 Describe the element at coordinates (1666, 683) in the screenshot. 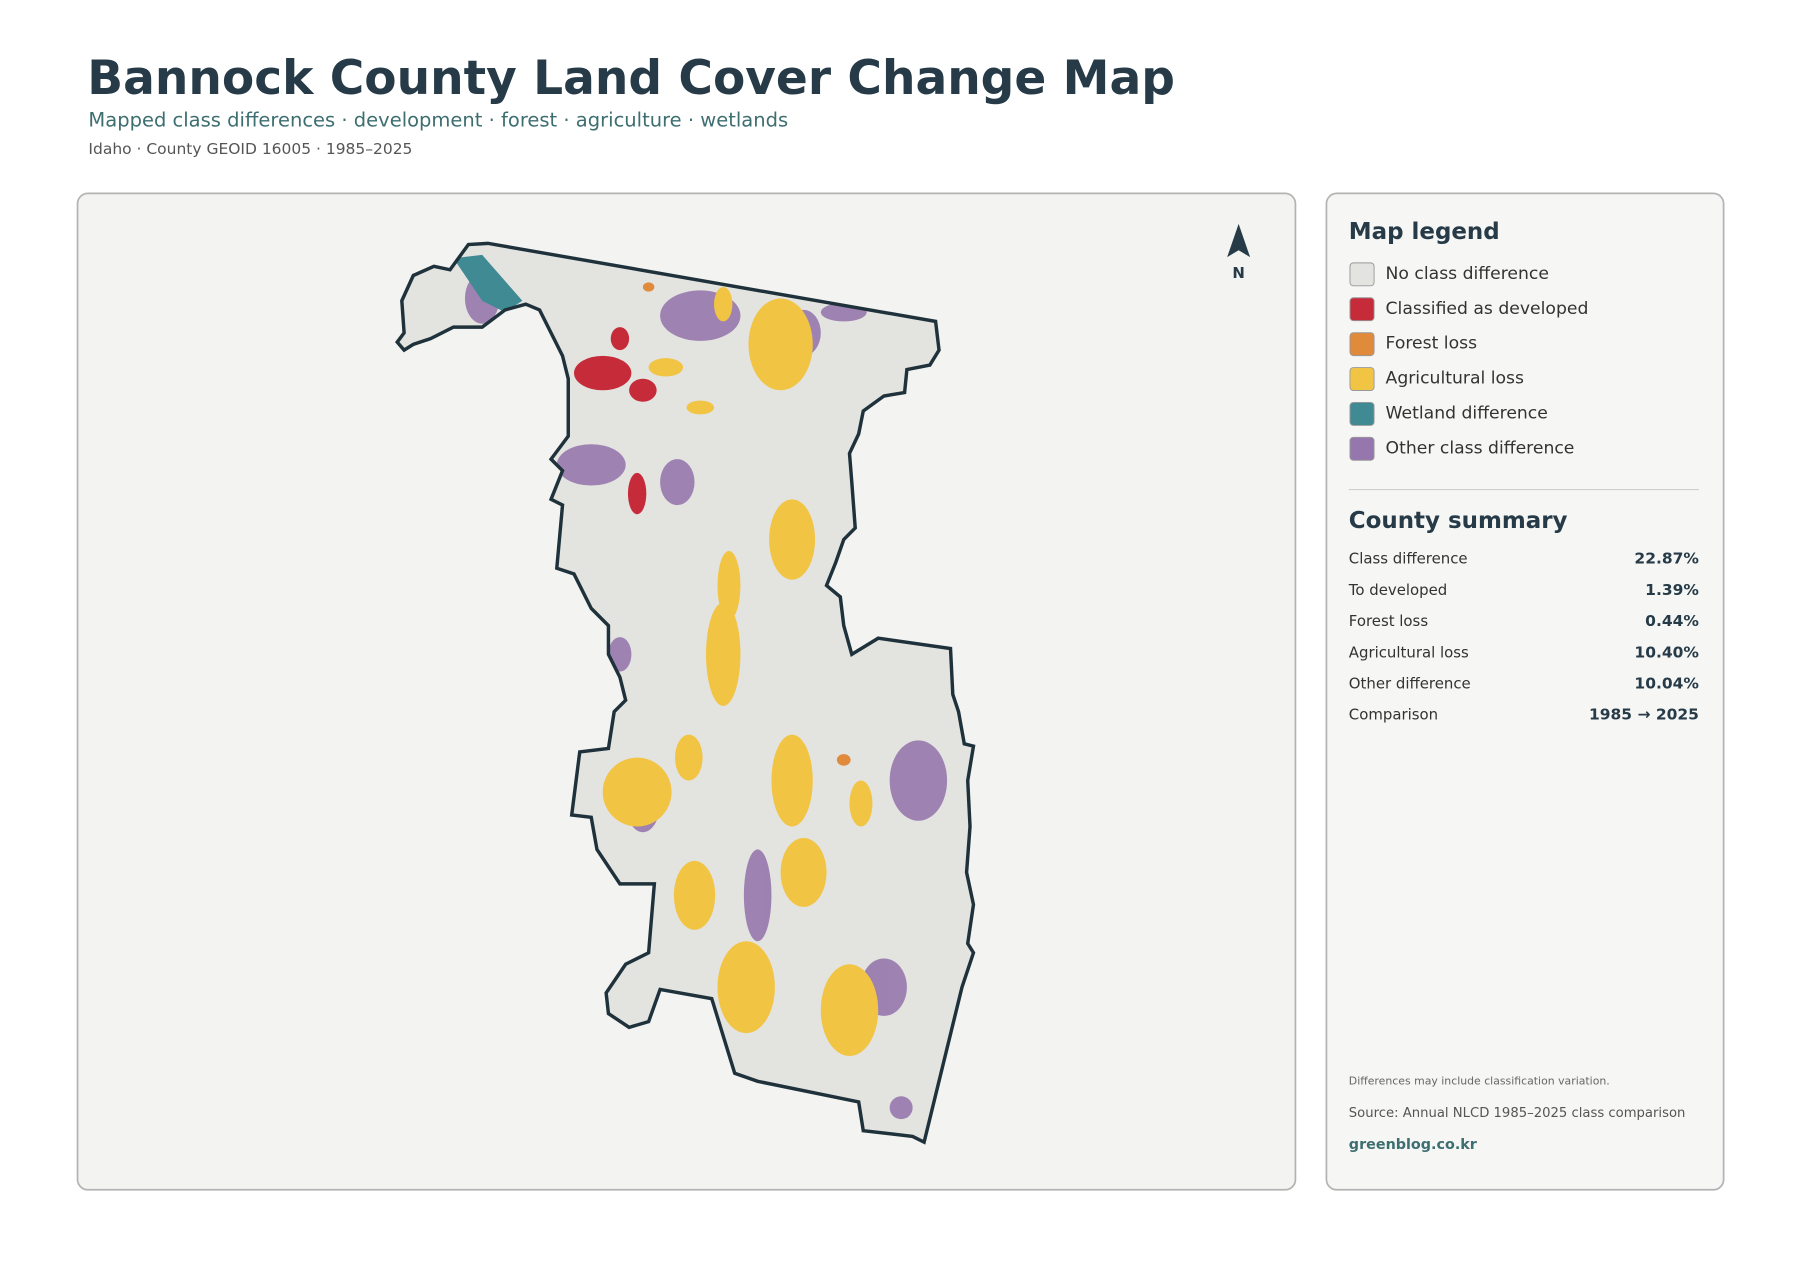

I see `summary-value: 10.04%` at that location.